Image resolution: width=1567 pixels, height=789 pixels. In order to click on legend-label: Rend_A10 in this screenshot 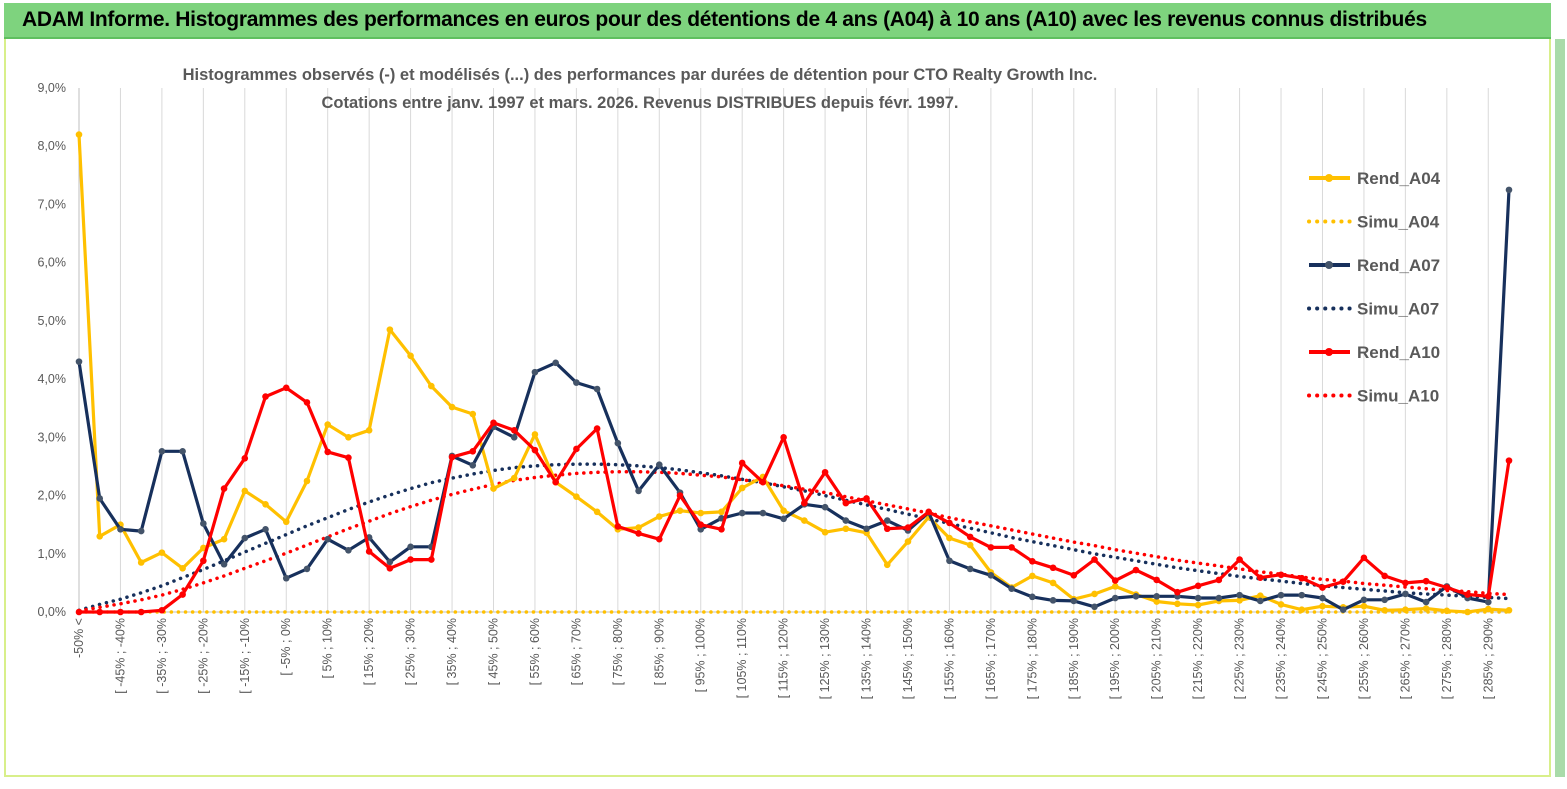, I will do `click(1398, 352)`.